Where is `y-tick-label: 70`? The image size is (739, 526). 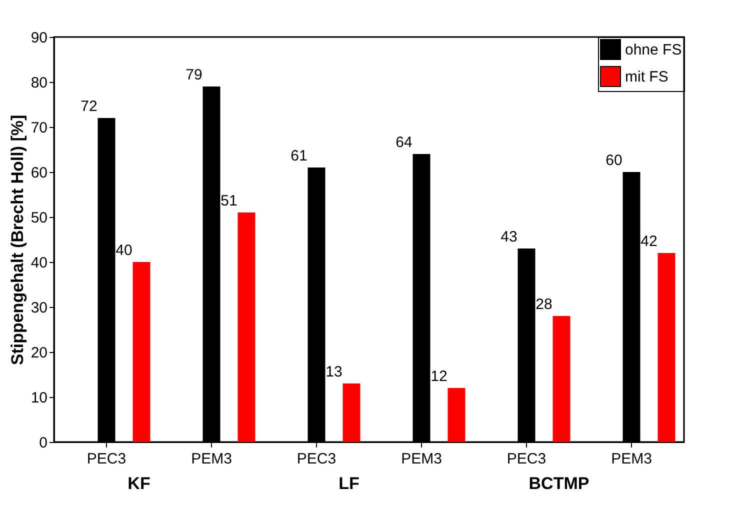 y-tick-label: 70 is located at coordinates (39, 128).